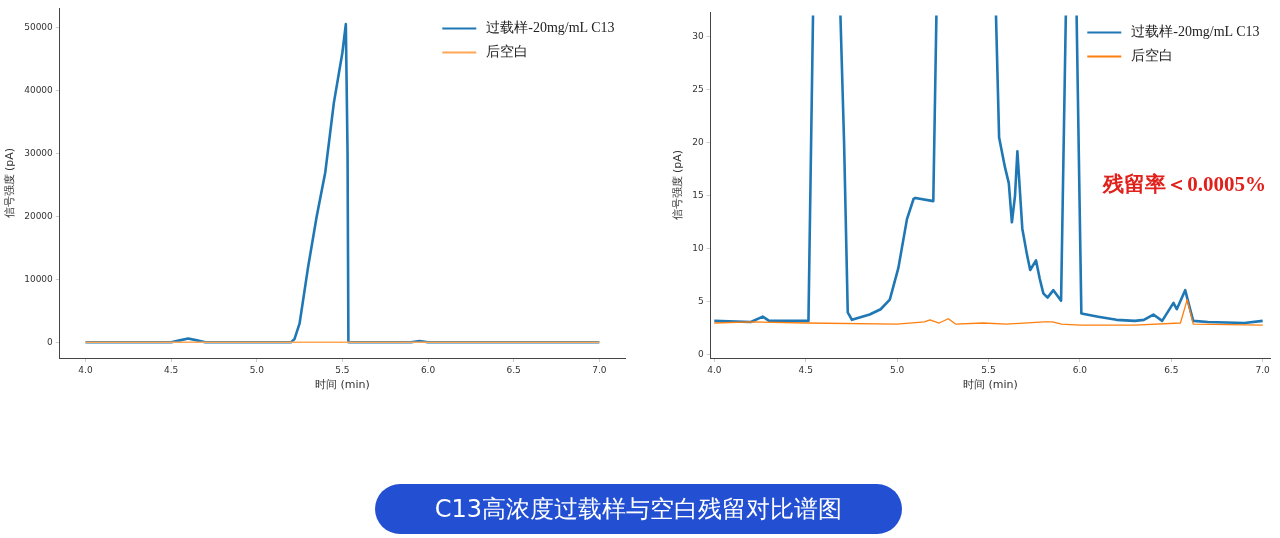 Image resolution: width=1280 pixels, height=538 pixels. Describe the element at coordinates (39, 278) in the screenshot. I see `y-tick-label: 10000` at that location.